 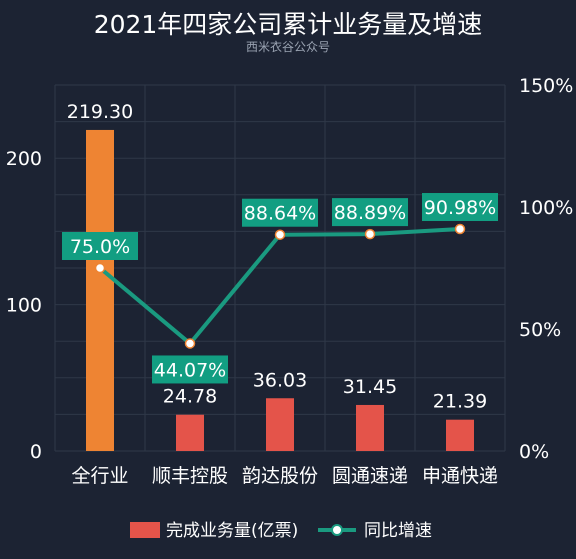 What do you see at coordinates (24, 306) in the screenshot?
I see `y-left-tick-label: 100` at bounding box center [24, 306].